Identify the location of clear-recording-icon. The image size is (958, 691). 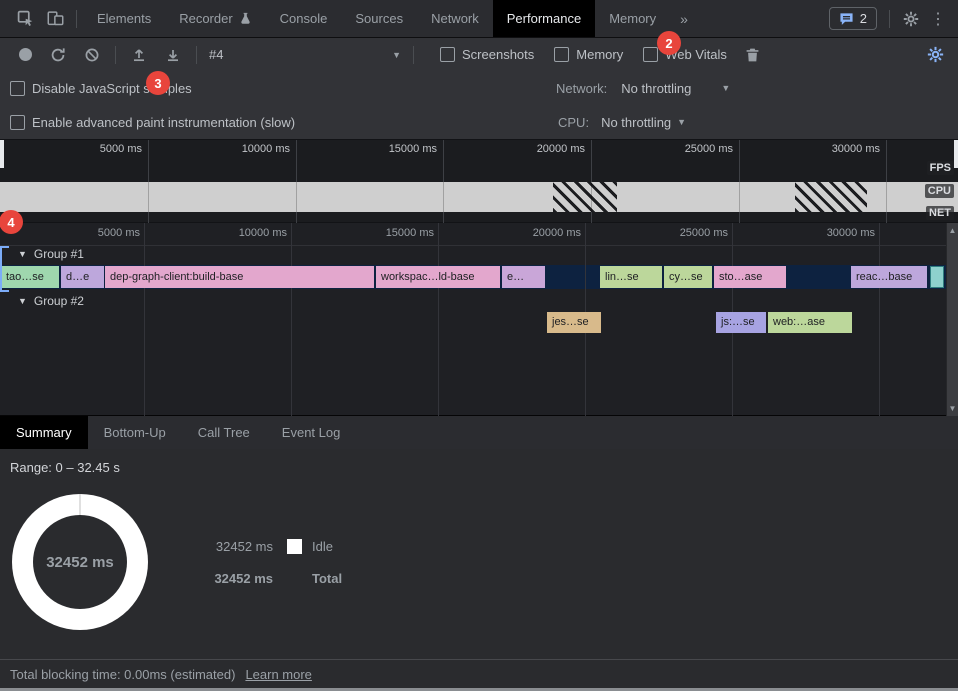
(92, 55).